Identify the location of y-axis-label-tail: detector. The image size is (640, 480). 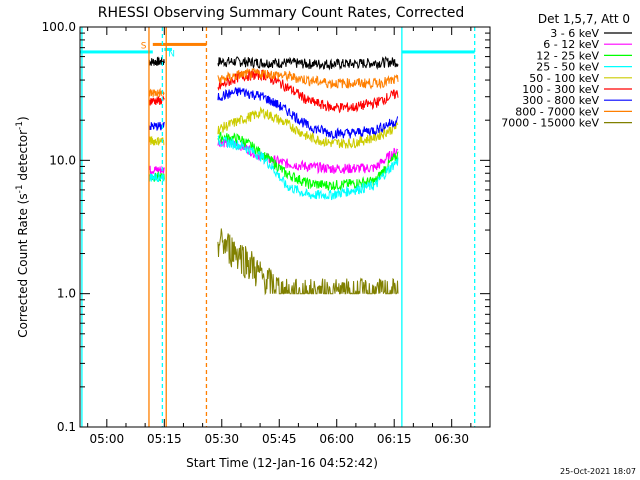
(23, 157).